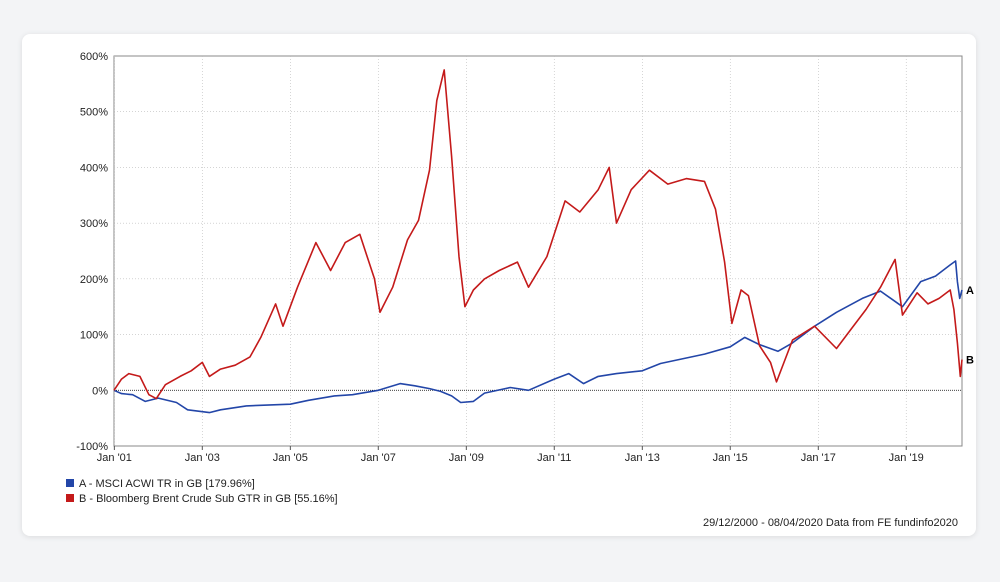  What do you see at coordinates (818, 458) in the screenshot?
I see `x-tick-label: Jan '17` at bounding box center [818, 458].